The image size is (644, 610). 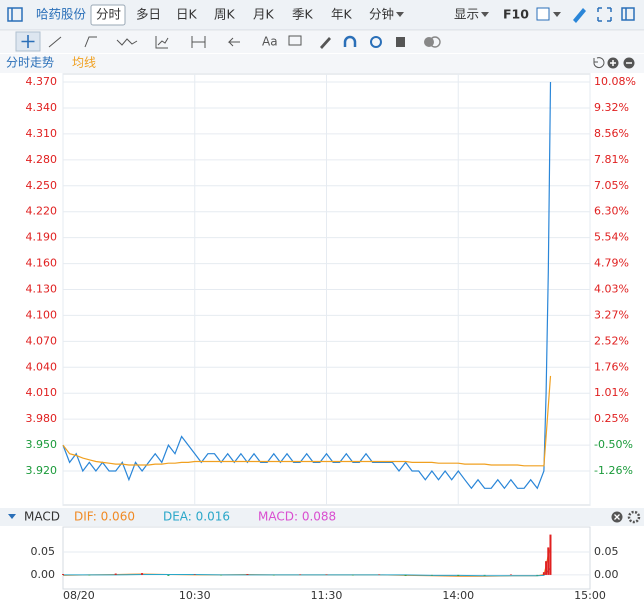 What do you see at coordinates (42, 185) in the screenshot?
I see `y-tick-label: 4.250` at bounding box center [42, 185].